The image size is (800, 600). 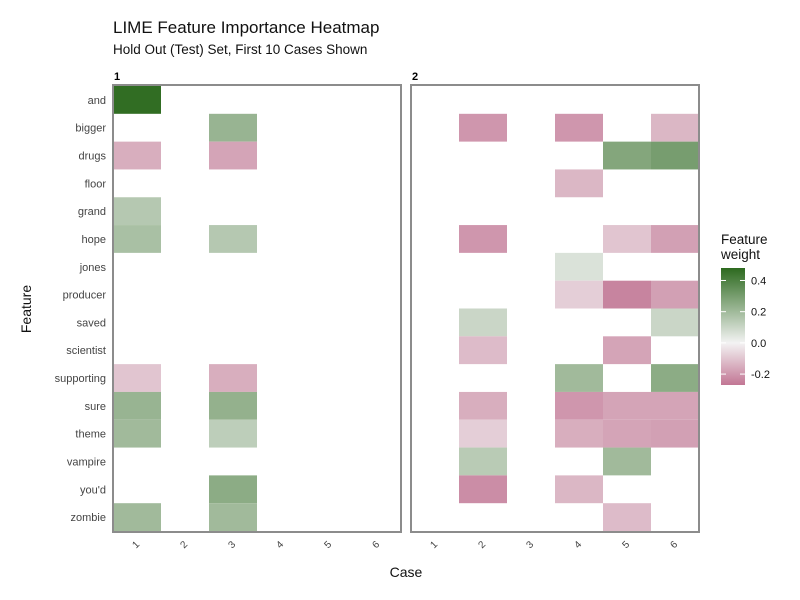 What do you see at coordinates (744, 239) in the screenshot?
I see `legend-title-line1: Feature` at bounding box center [744, 239].